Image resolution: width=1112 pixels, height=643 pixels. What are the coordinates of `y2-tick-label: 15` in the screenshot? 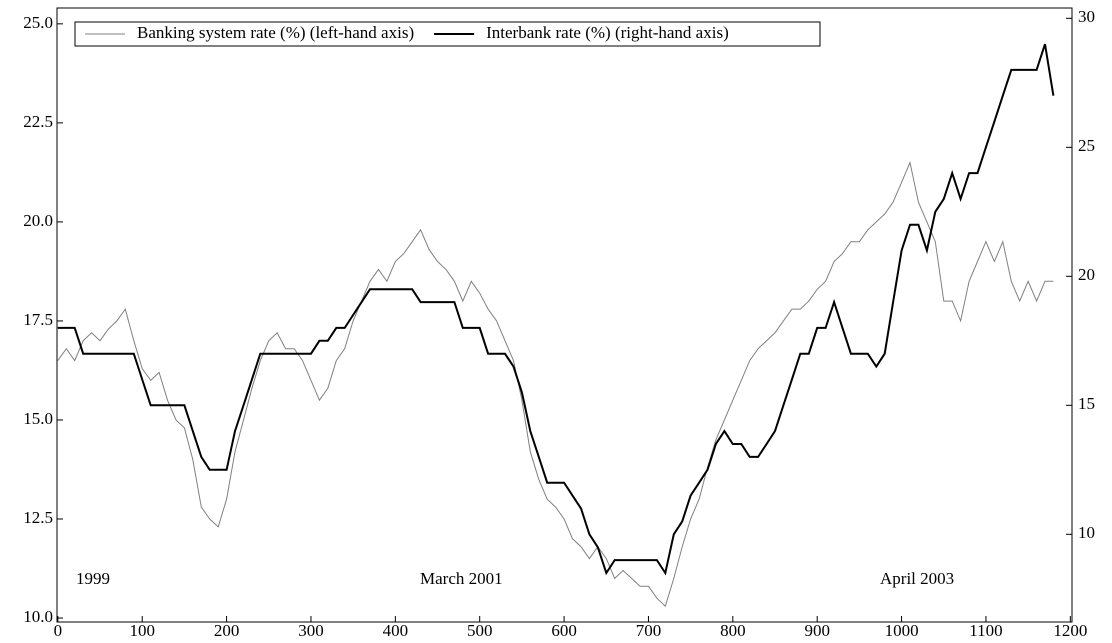 It's located at (1086, 403).